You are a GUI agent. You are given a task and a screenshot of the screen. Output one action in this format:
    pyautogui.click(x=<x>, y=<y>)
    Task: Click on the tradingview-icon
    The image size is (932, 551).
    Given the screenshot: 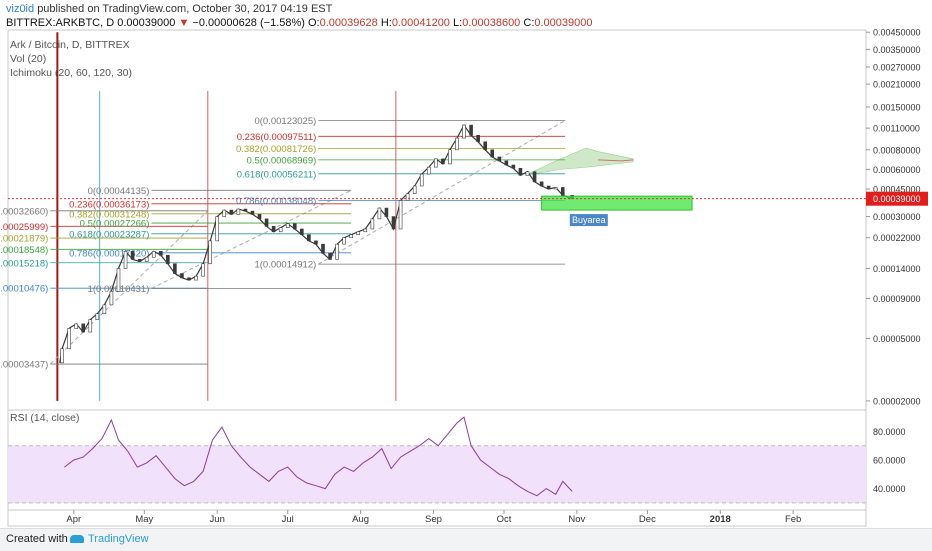 What is the action you would take?
    pyautogui.click(x=77, y=539)
    